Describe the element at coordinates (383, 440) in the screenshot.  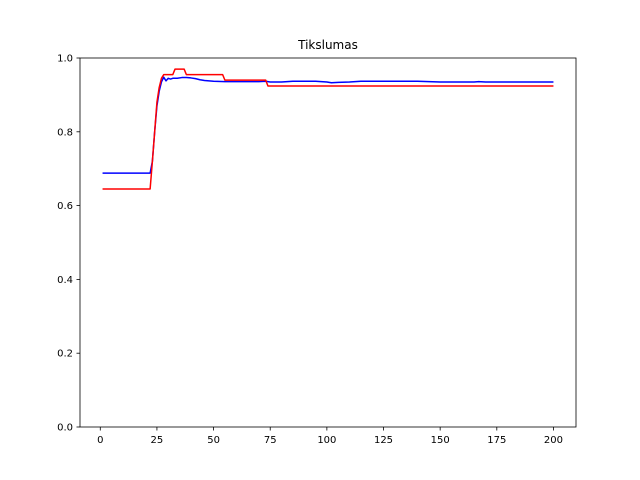
I see `x-tick-label: 125` at that location.